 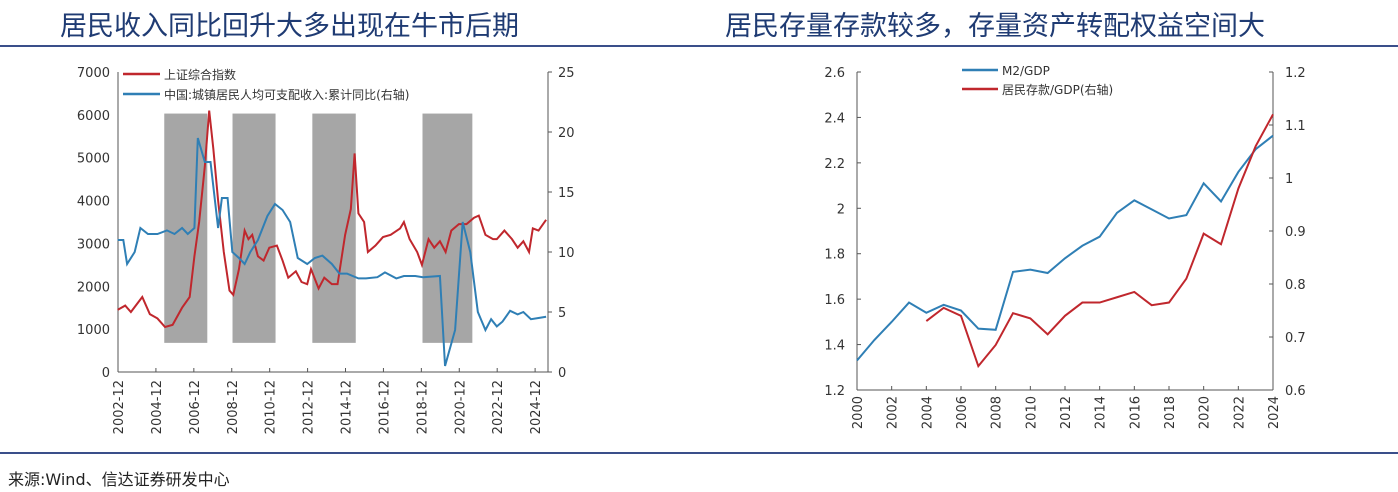 I want to click on y-tick-label: 5000, so click(x=93, y=159).